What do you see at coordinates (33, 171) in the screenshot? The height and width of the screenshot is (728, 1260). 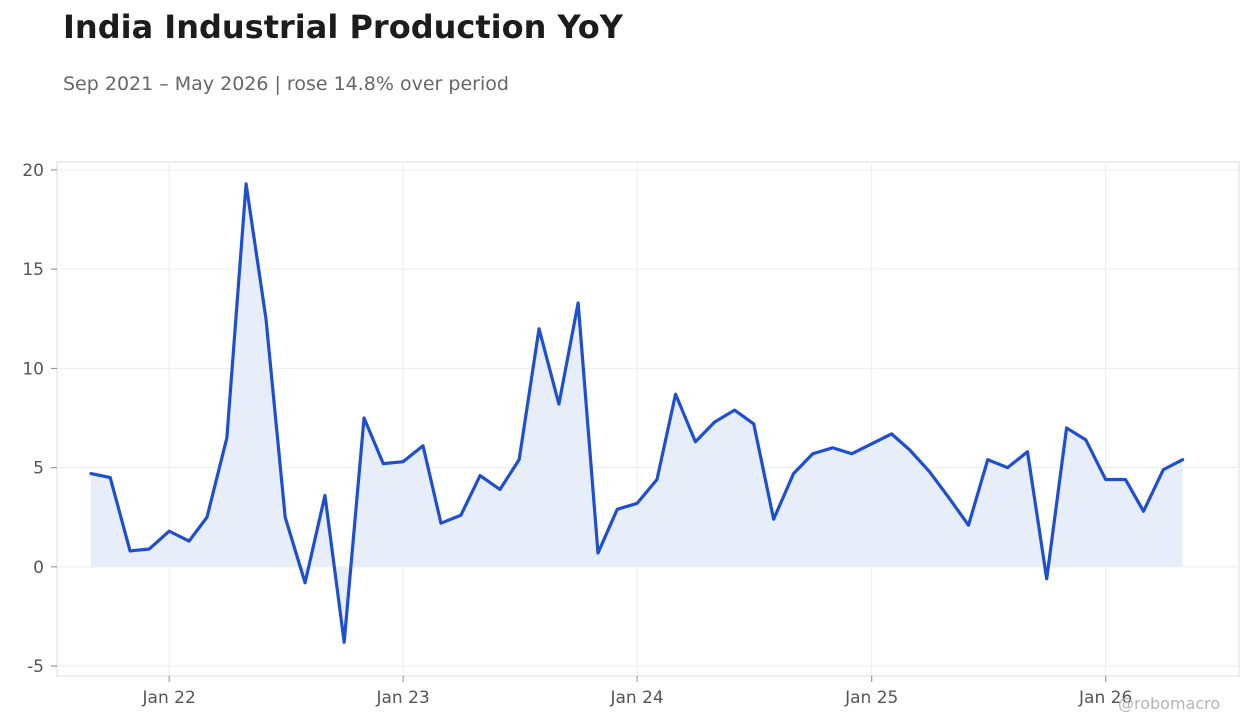 I see `y-tick-label: 20` at bounding box center [33, 171].